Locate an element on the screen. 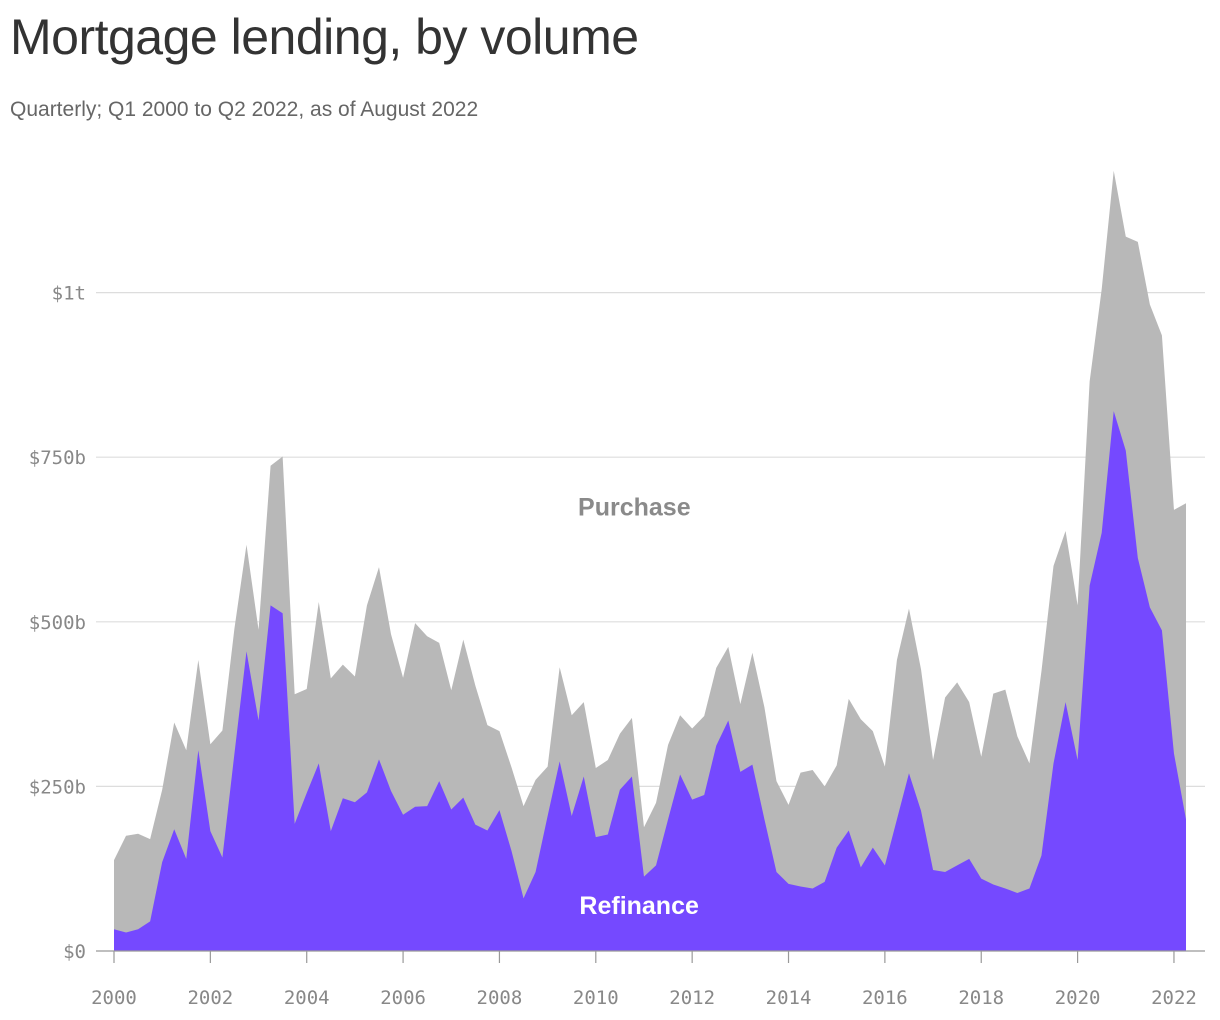  y-tick-label: $750b is located at coordinates (57, 458).